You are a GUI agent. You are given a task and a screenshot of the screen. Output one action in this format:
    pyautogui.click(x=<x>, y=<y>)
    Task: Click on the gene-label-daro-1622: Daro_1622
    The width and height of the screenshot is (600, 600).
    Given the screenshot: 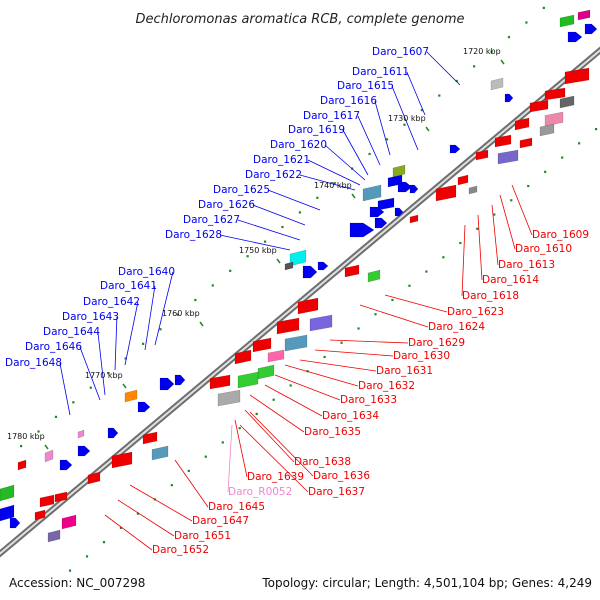 What is the action you would take?
    pyautogui.click(x=273, y=175)
    